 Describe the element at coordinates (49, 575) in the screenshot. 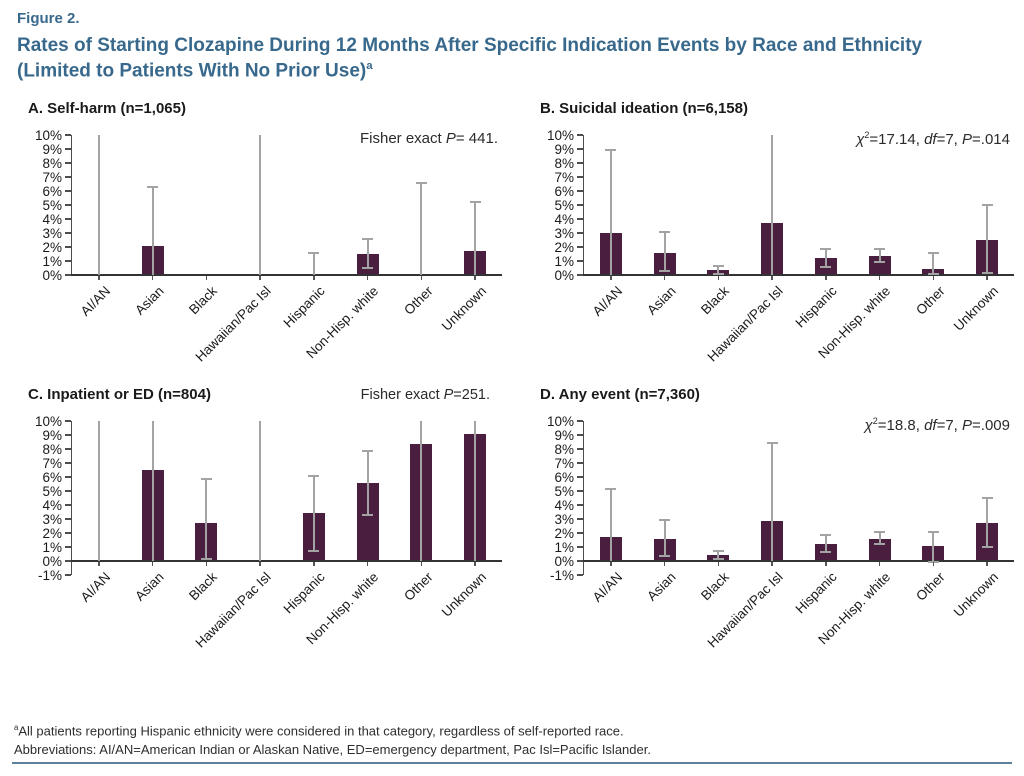

I see `y-axis-tick-label: -1%` at that location.